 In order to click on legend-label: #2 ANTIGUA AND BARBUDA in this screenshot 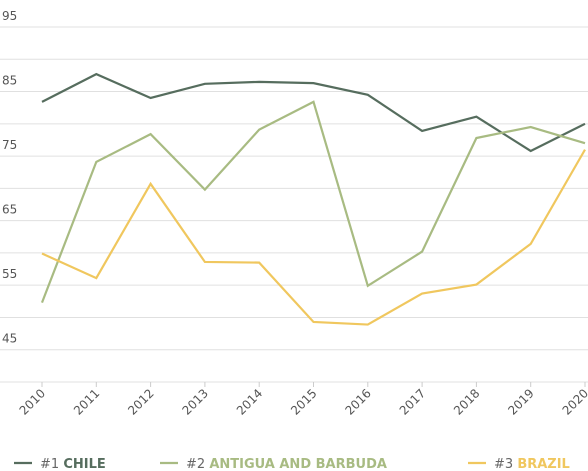, I will do `click(286, 464)`.